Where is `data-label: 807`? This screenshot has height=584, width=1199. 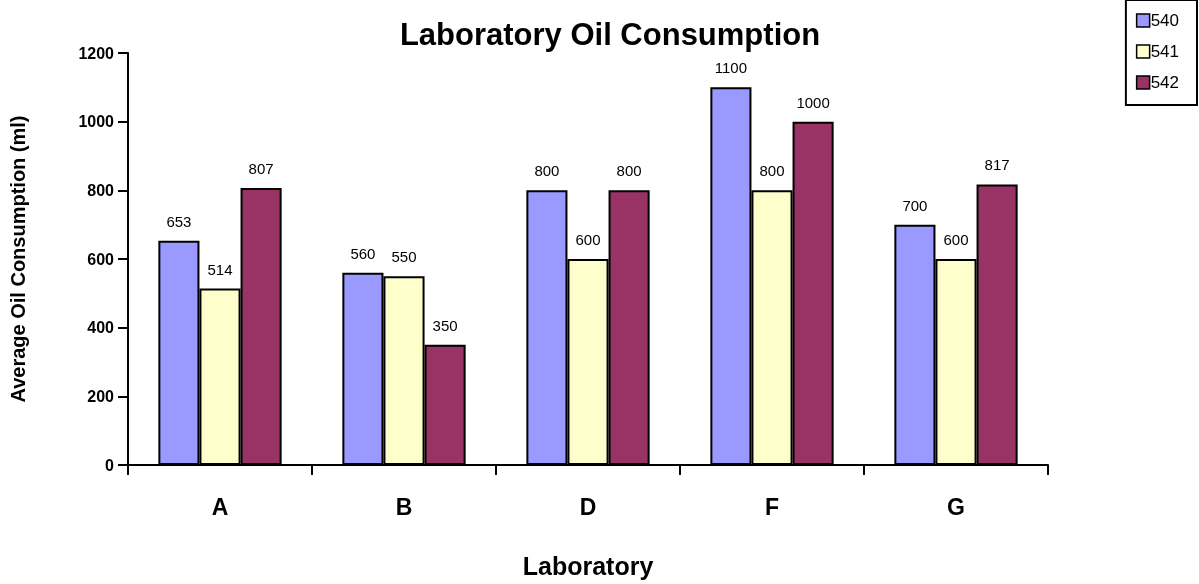 data-label: 807 is located at coordinates (261, 168).